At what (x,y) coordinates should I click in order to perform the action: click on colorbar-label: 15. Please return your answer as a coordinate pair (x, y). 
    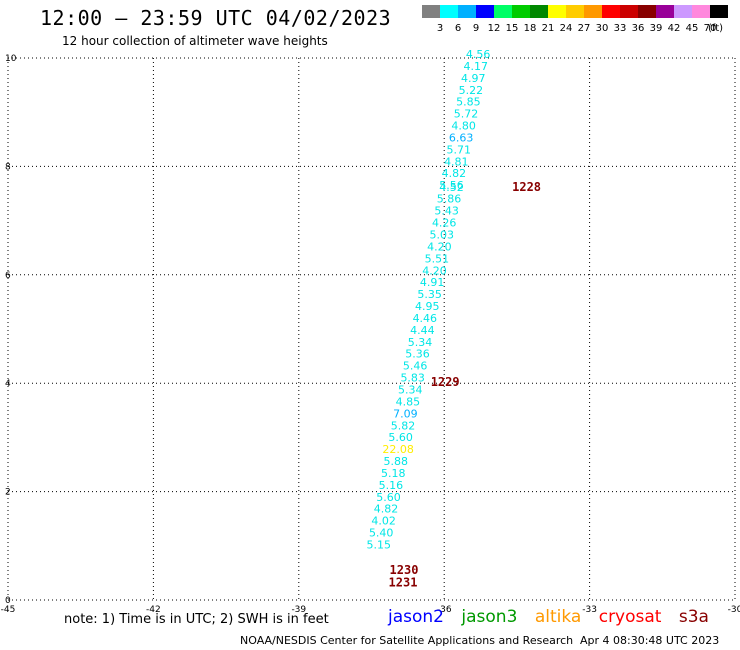
    Looking at the image, I should click on (512, 28).